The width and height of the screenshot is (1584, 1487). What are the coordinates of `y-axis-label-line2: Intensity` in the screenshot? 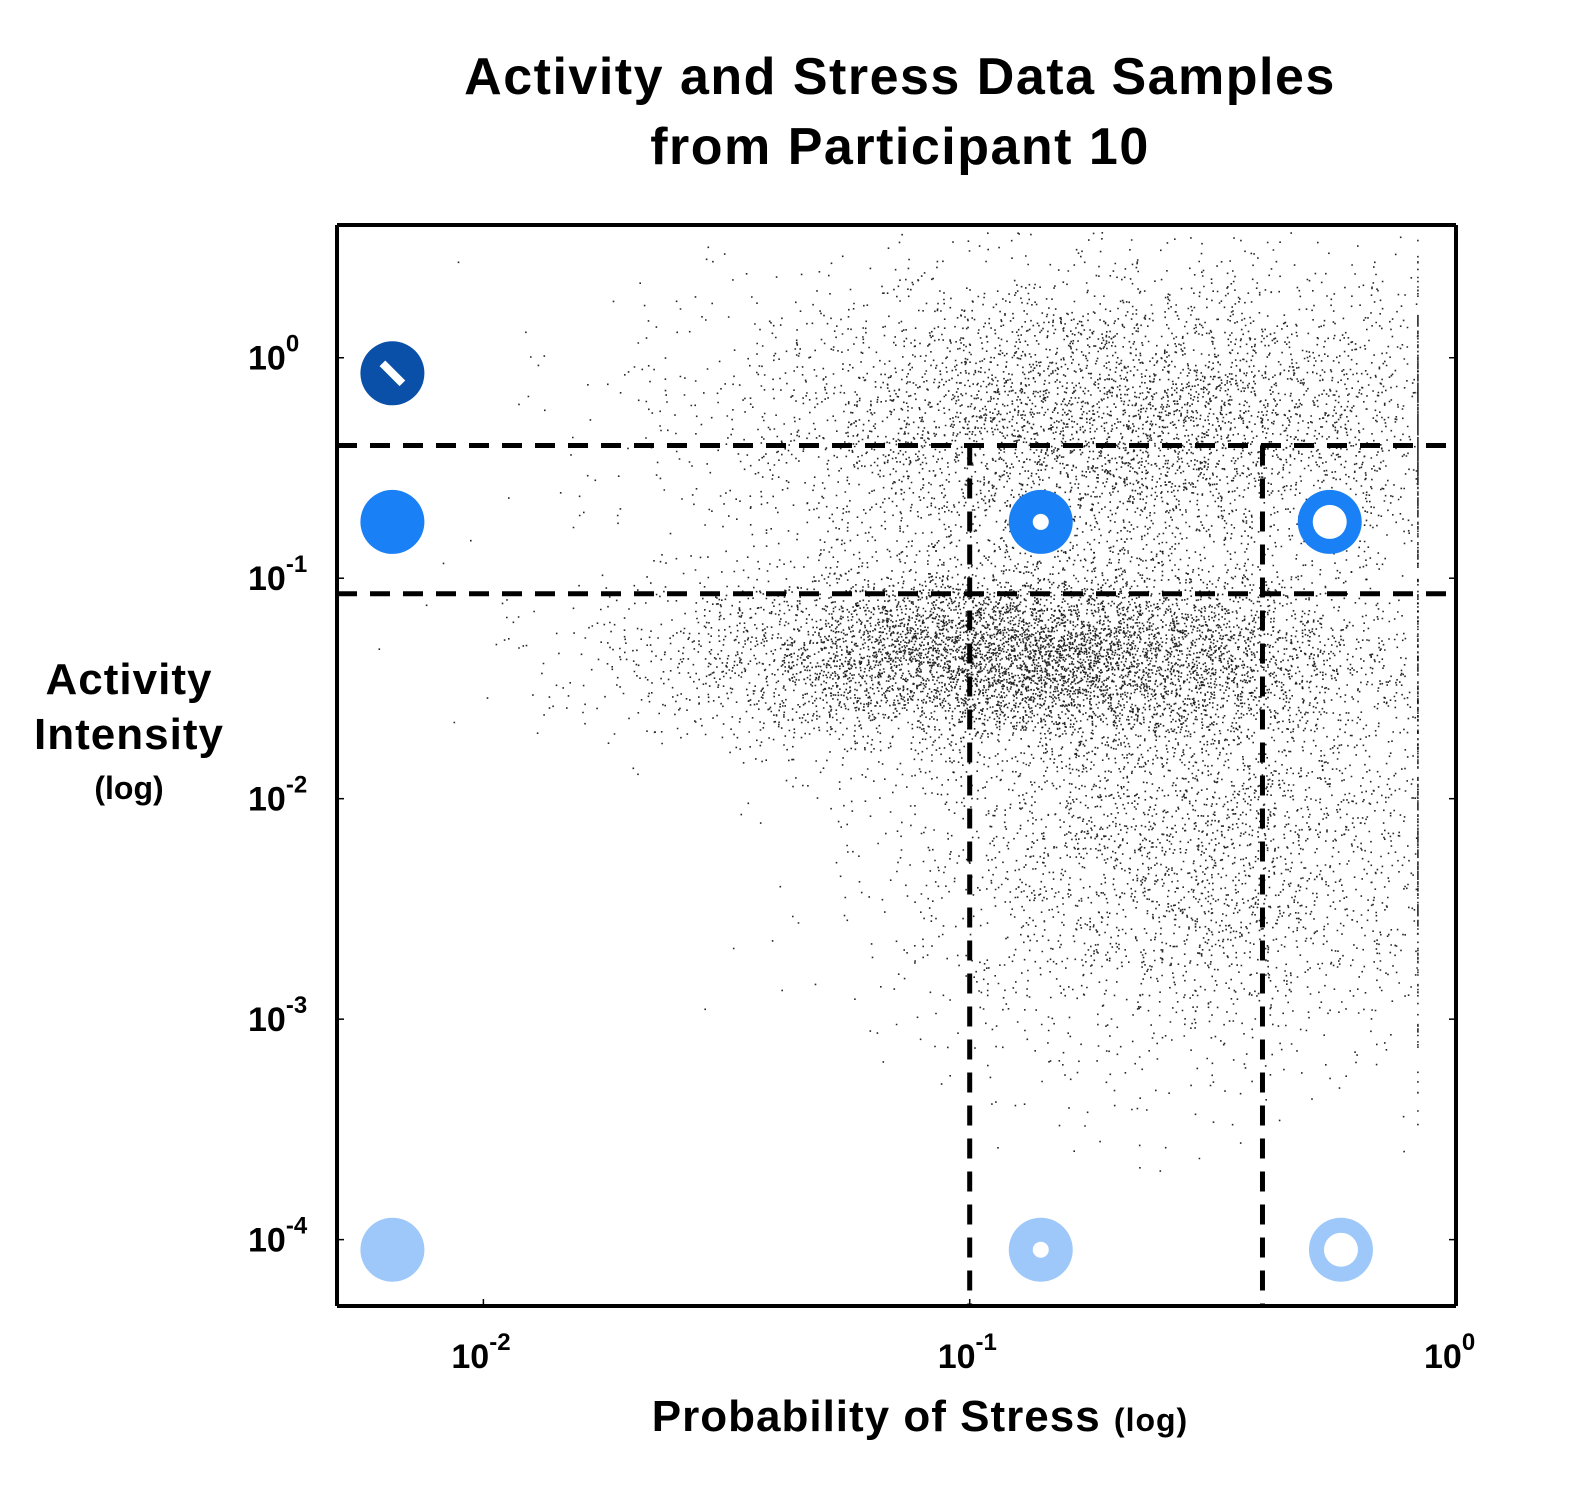 It's located at (129, 734).